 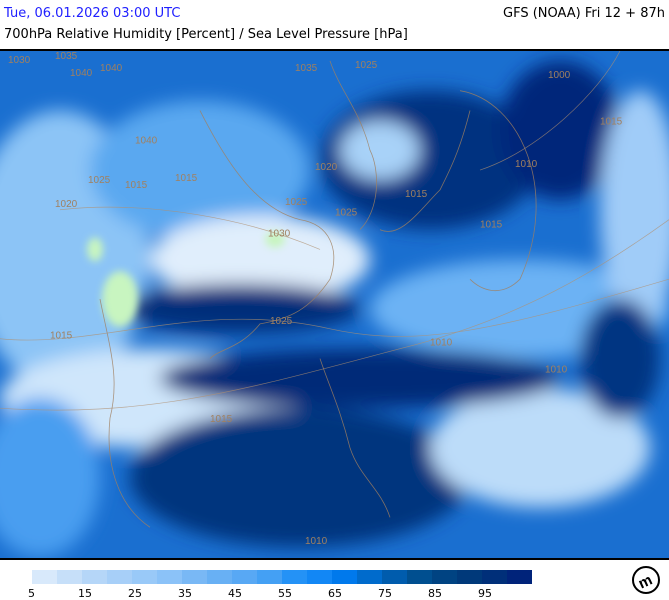 I want to click on scale-tick-label: 65, so click(x=335, y=593).